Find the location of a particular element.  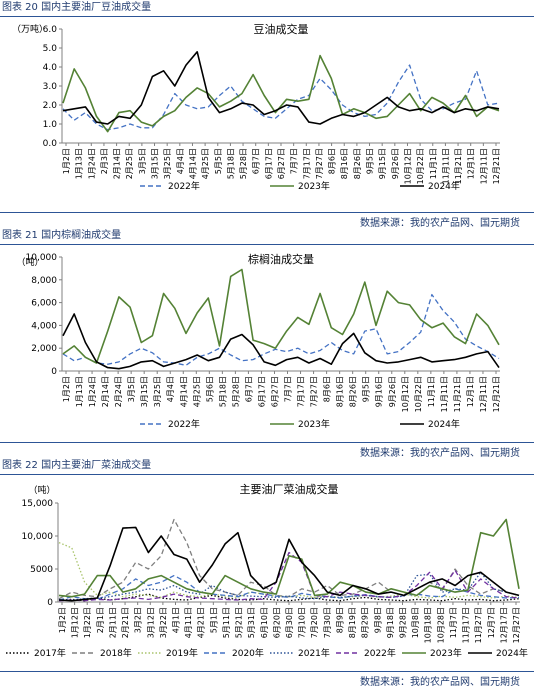

x-tick-label: 6月20日 is located at coordinates (276, 622).